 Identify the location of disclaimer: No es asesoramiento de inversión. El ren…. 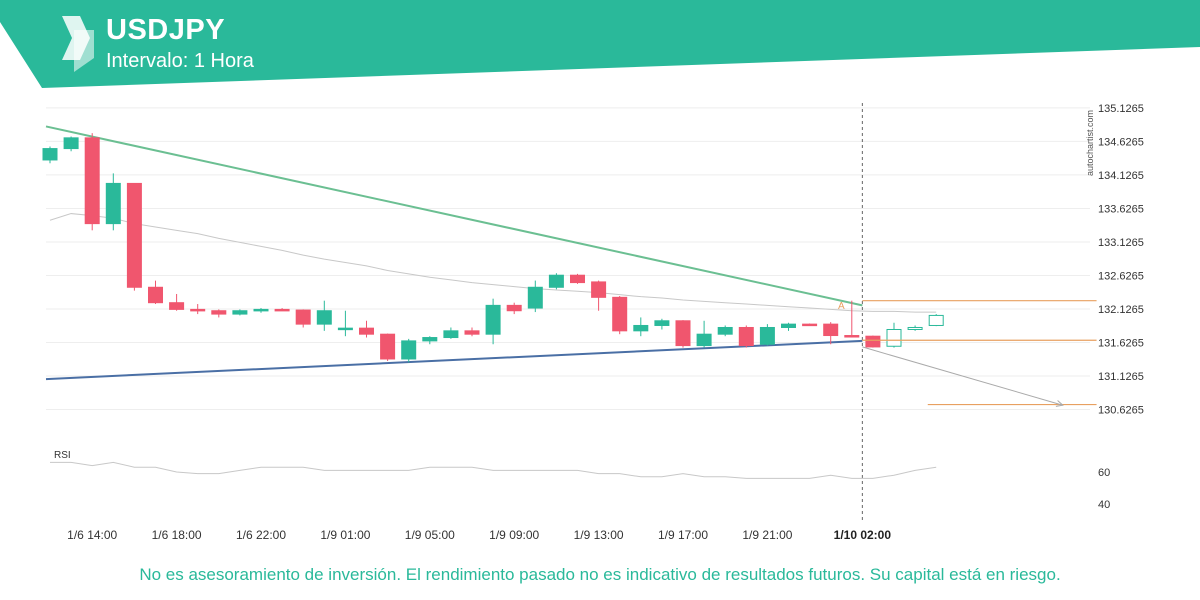
(600, 574).